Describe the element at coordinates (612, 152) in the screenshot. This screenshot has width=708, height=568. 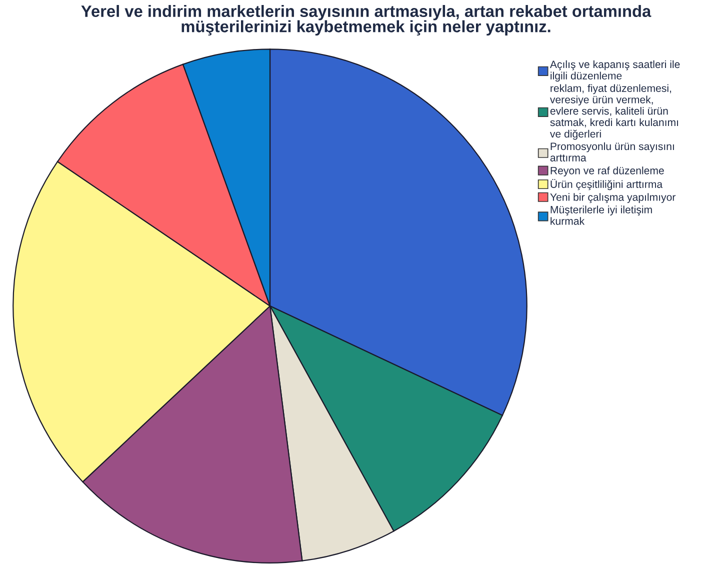
I see `legend-label: Promosyonlu ürün sayısını arttırma` at that location.